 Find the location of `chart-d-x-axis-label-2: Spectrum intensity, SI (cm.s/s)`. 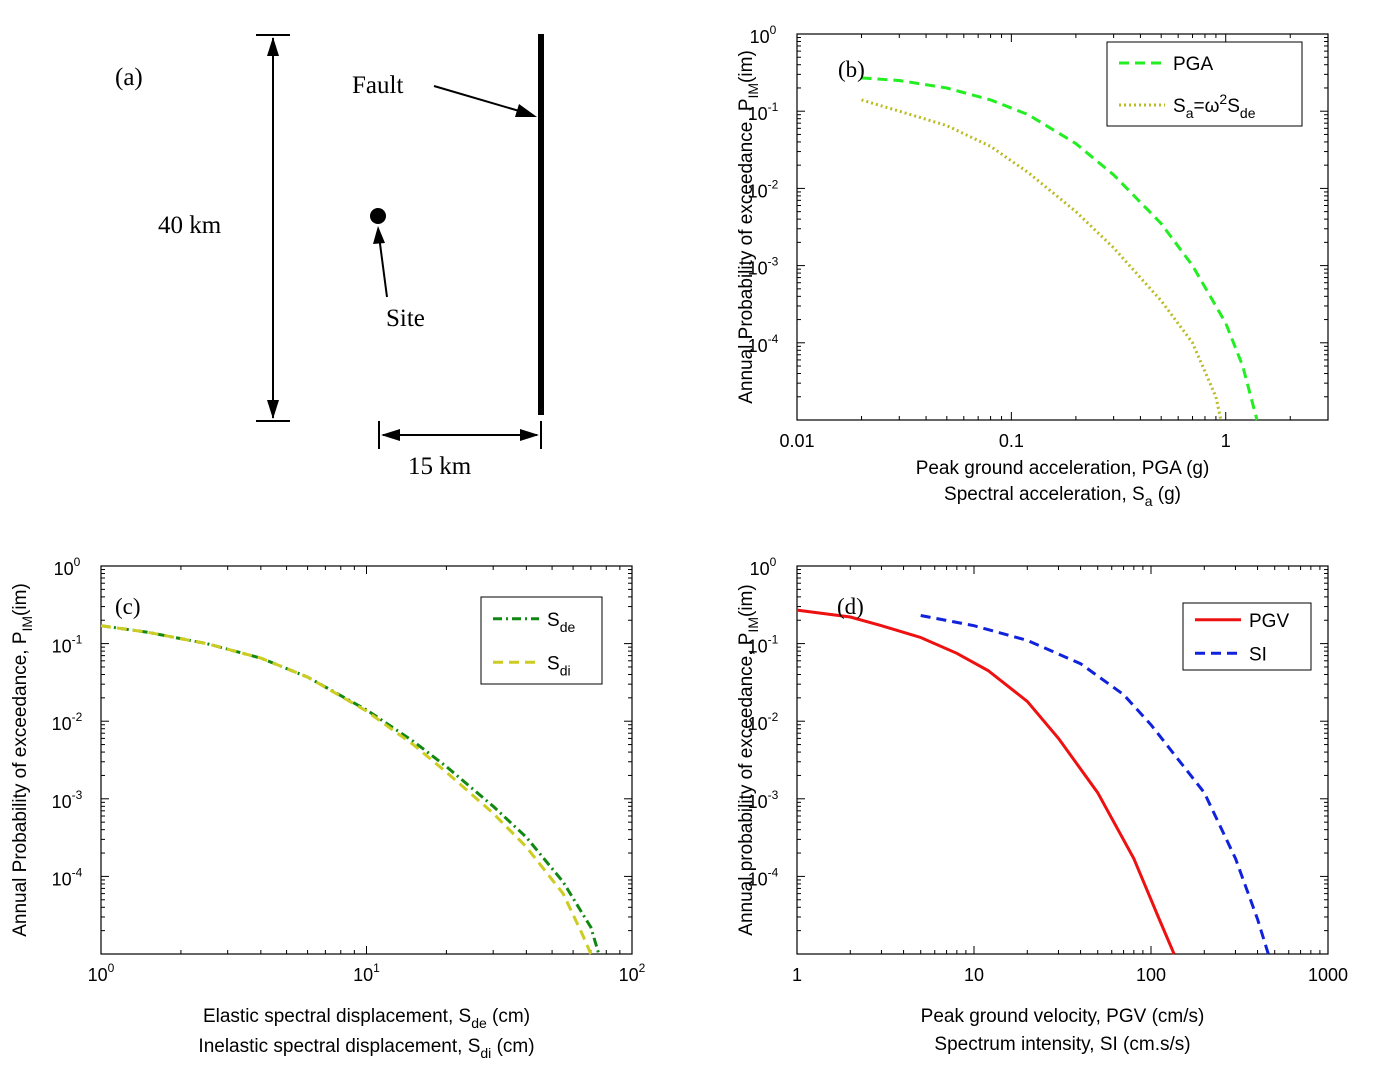

chart-d-x-axis-label-2: Spectrum intensity, SI (cm.s/s) is located at coordinates (1062, 1044).